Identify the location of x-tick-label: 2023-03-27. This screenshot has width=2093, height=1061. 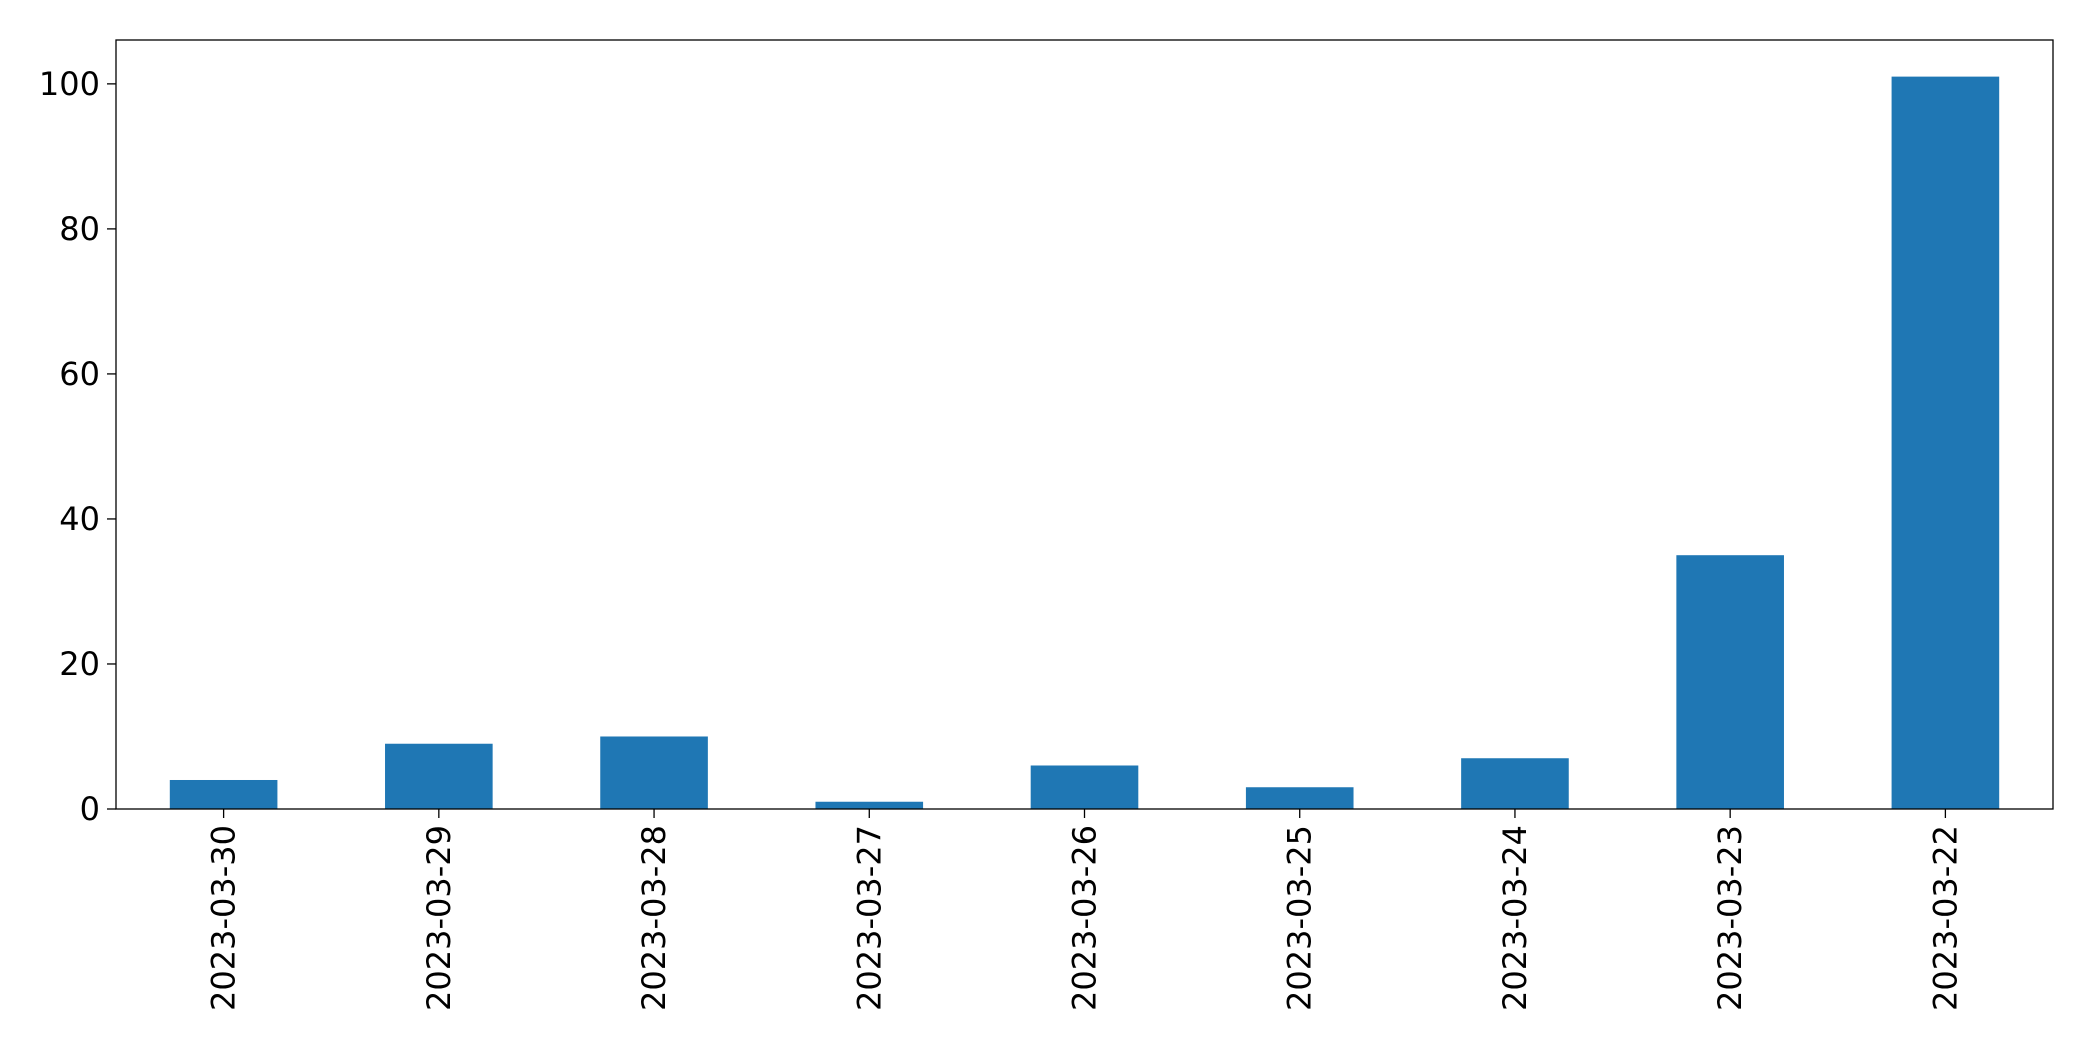
(869, 918).